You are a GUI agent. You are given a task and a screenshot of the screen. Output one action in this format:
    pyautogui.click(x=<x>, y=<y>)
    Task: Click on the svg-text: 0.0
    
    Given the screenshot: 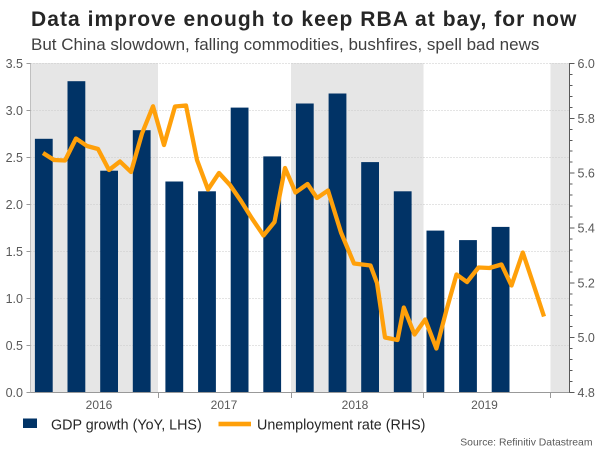 What is the action you would take?
    pyautogui.click(x=14, y=393)
    